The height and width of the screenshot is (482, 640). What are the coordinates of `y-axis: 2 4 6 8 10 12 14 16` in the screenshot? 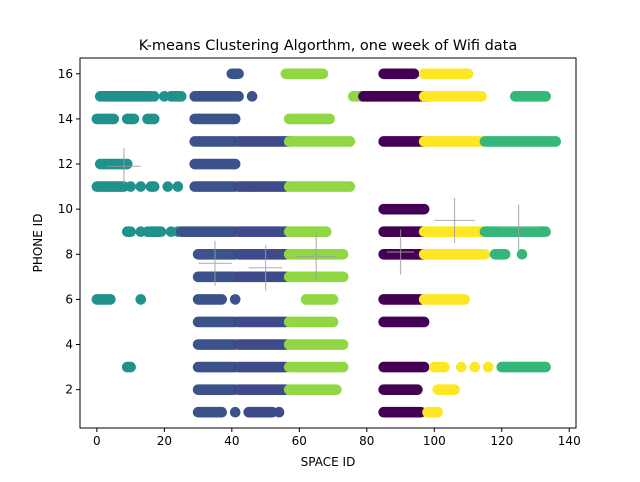 It's located at (69, 232).